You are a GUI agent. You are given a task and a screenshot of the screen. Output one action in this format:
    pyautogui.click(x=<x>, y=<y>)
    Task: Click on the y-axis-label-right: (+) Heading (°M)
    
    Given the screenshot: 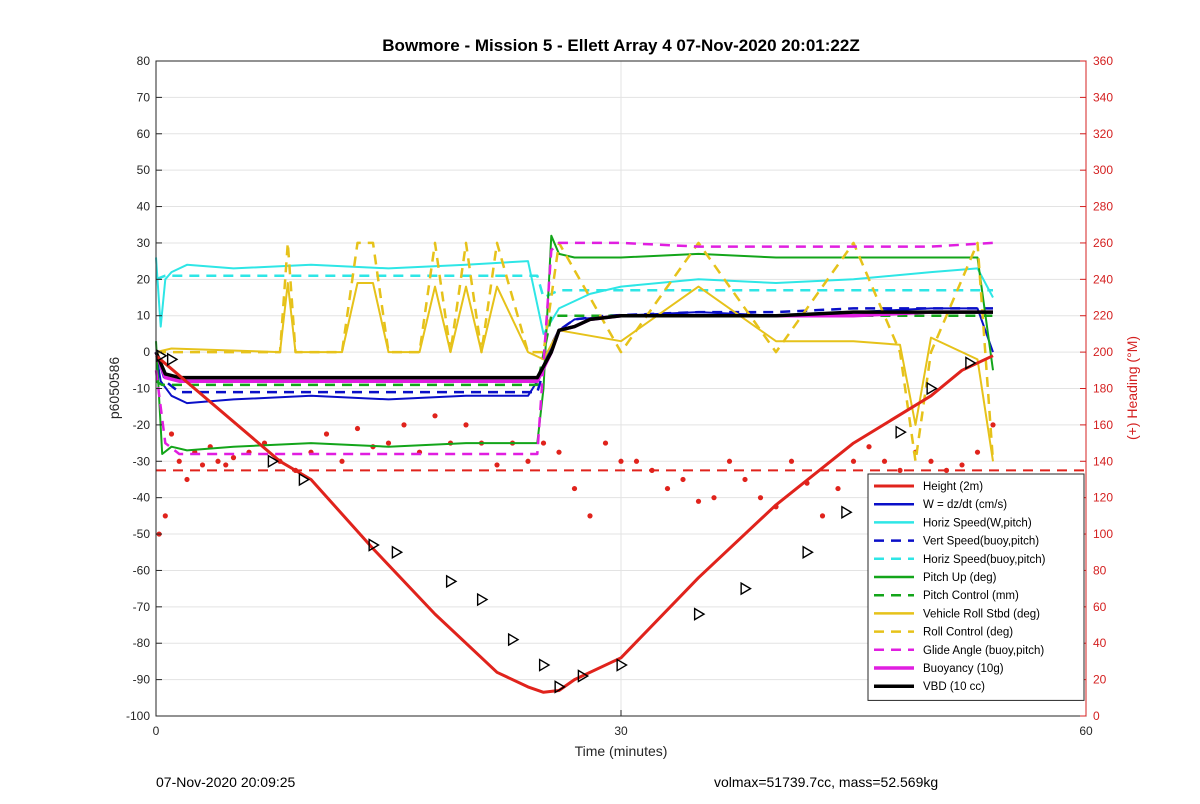 What is the action you would take?
    pyautogui.click(x=1132, y=388)
    